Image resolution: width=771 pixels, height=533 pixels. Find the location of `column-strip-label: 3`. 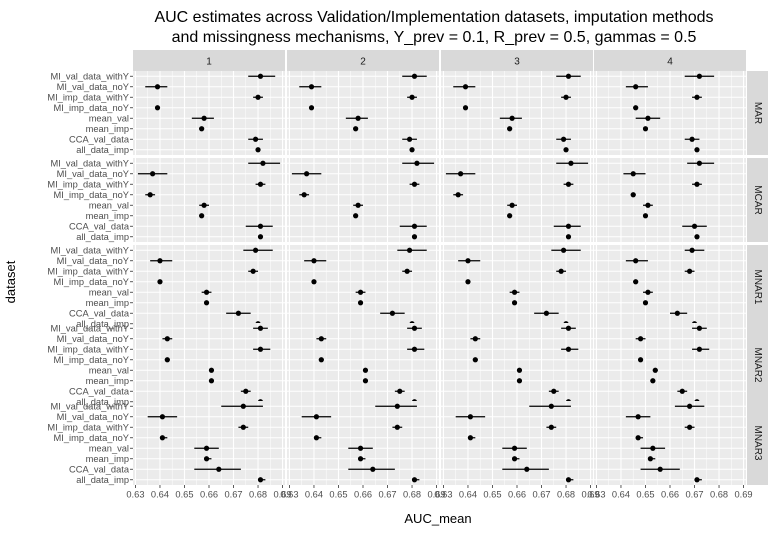

column-strip-label: 3 is located at coordinates (517, 62).